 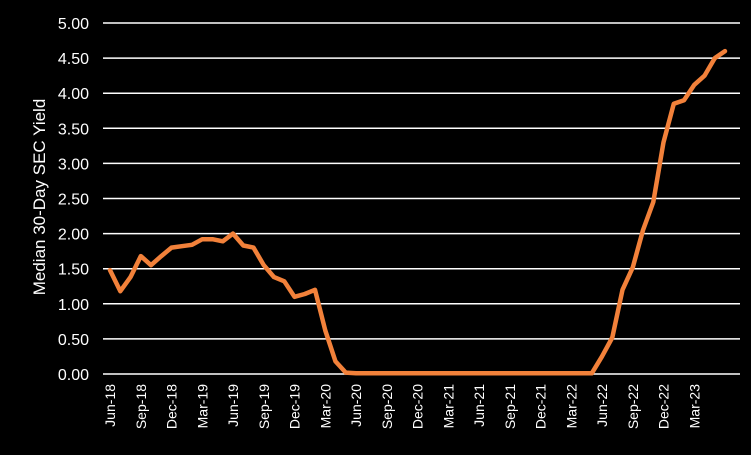 What do you see at coordinates (418, 406) in the screenshot?
I see `x-tick-label: Dec-20` at bounding box center [418, 406].